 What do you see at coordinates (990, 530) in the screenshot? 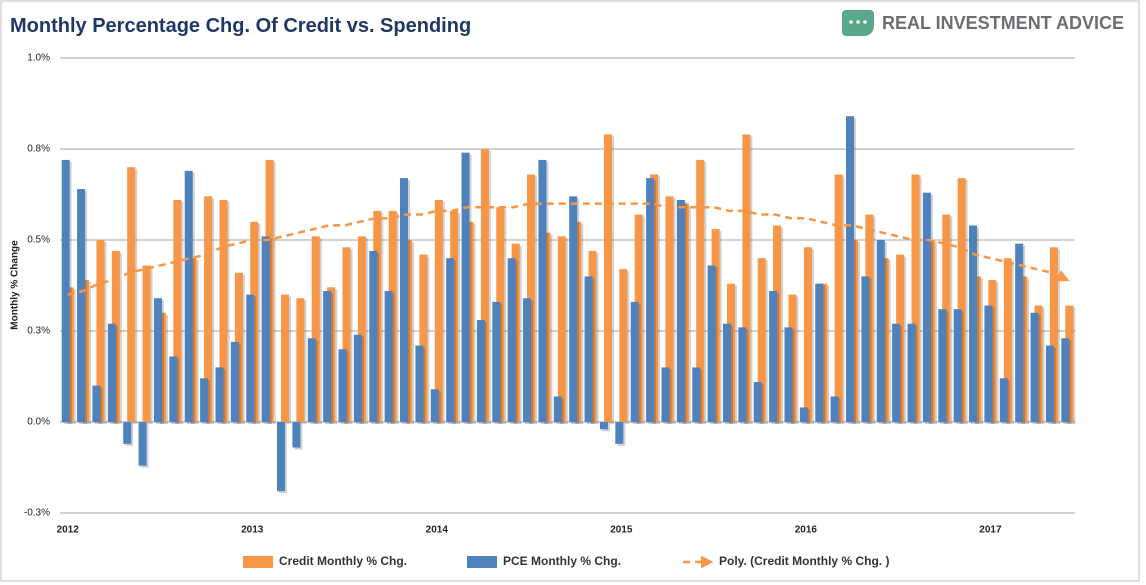
I see `x-tick-label: 2017` at bounding box center [990, 530].